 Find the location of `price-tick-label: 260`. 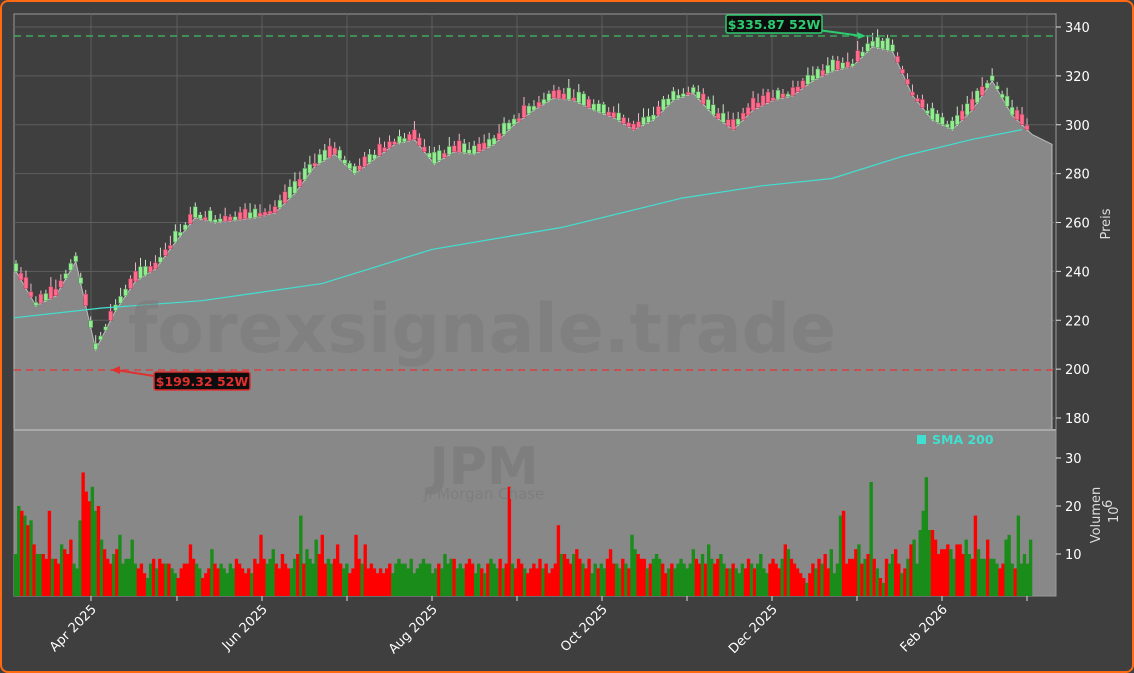

price-tick-label: 260 is located at coordinates (1077, 224).